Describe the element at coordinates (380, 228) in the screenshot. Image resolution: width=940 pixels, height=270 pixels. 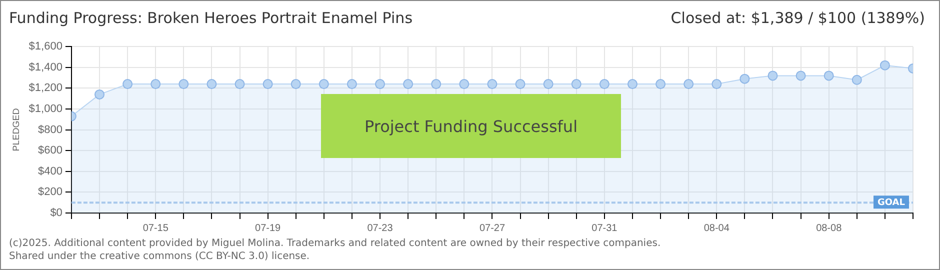
I see `x-tick-label: 07-23` at that location.